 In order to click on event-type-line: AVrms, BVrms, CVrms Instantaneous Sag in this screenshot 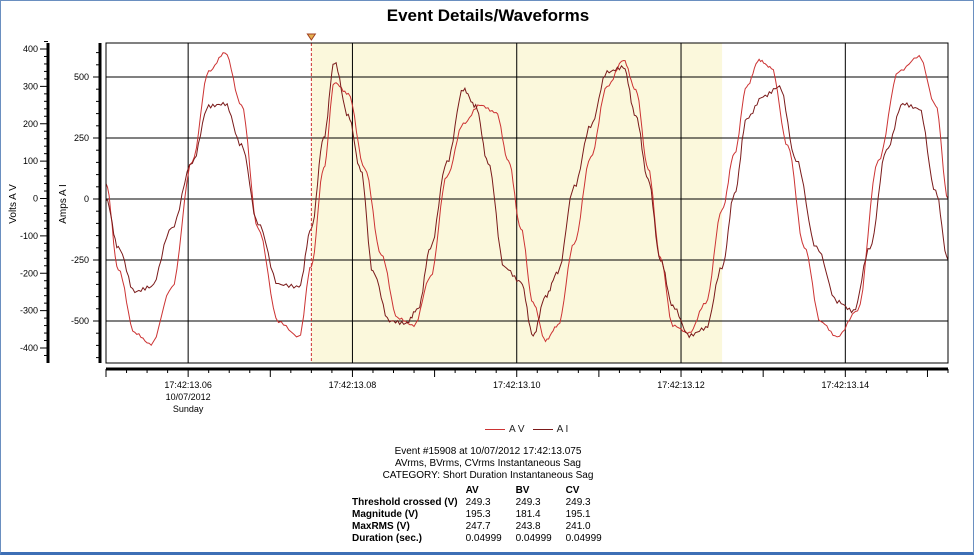, I will do `click(488, 463)`.